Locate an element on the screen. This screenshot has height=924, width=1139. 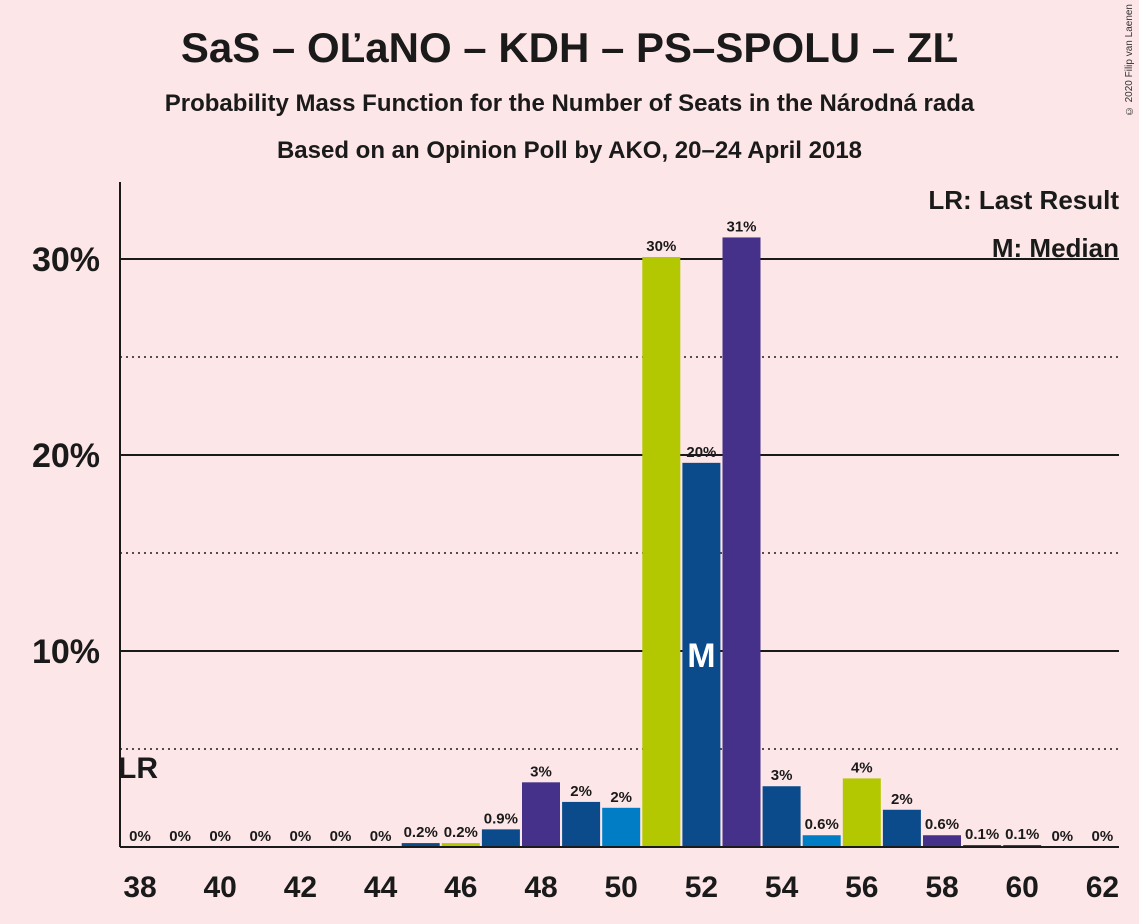
legend-median: M: Median is located at coordinates (1055, 248).